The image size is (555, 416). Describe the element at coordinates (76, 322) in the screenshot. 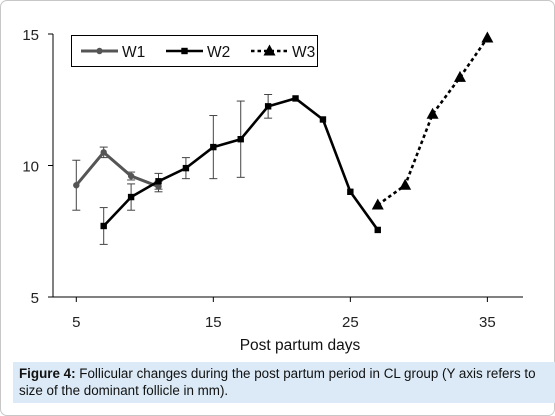

I see `x-tick-label: 5` at that location.